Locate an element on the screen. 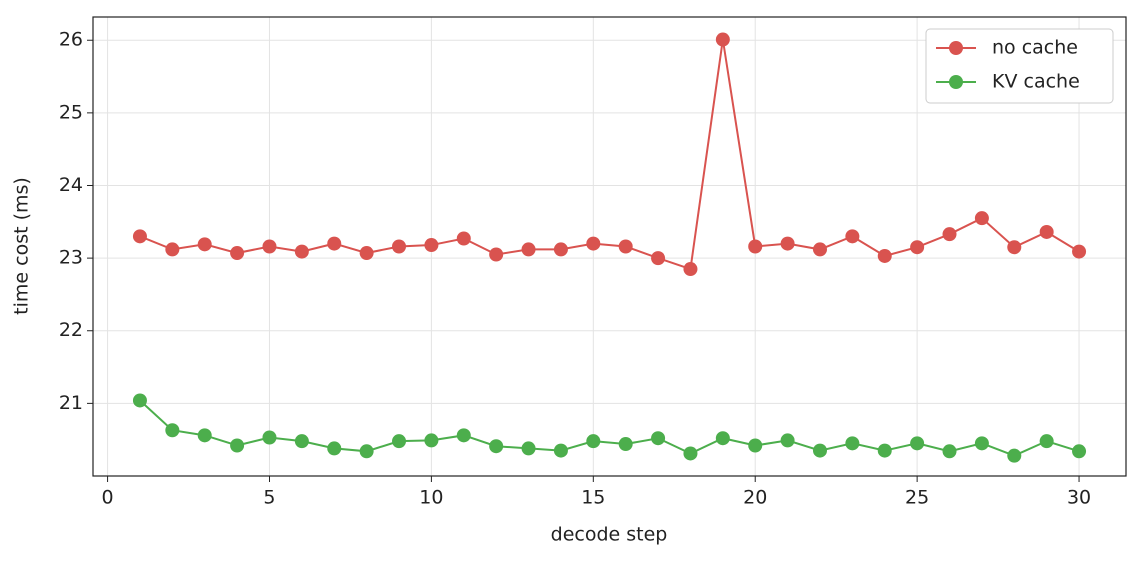 The image size is (1142, 564). y-axis-label: time cost (ms) is located at coordinates (22, 246).